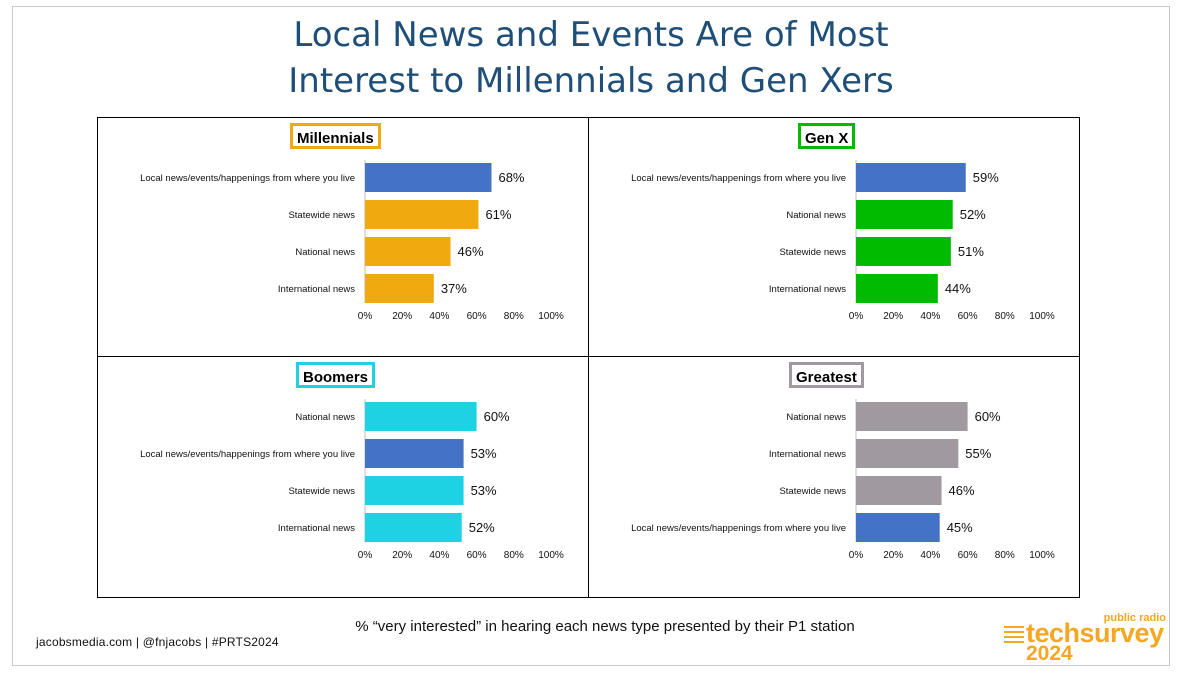 This screenshot has width=1182, height=673. What do you see at coordinates (498, 214) in the screenshot?
I see `data-label: 61%` at bounding box center [498, 214].